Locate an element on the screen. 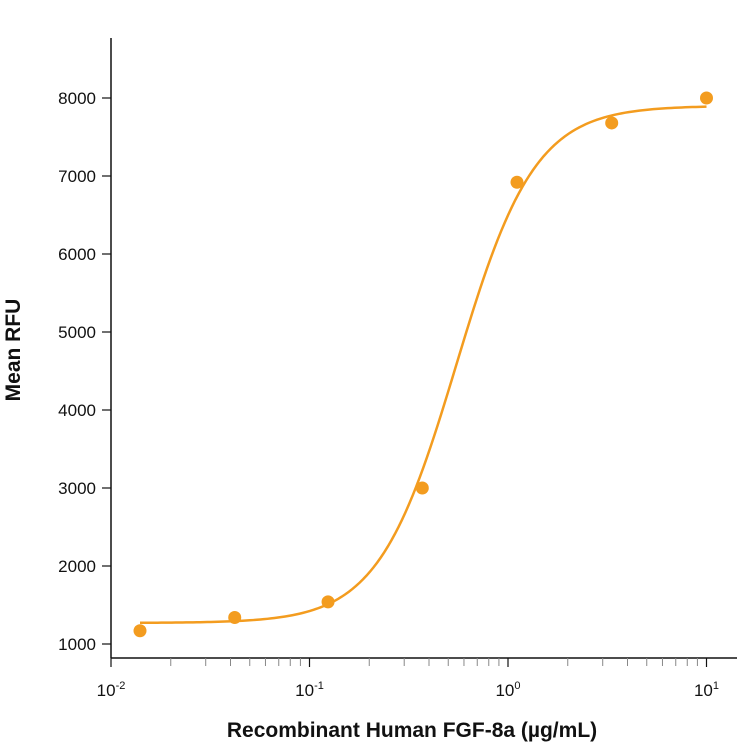 This screenshot has width=750, height=750. y-tick-label: 8000 is located at coordinates (77, 98).